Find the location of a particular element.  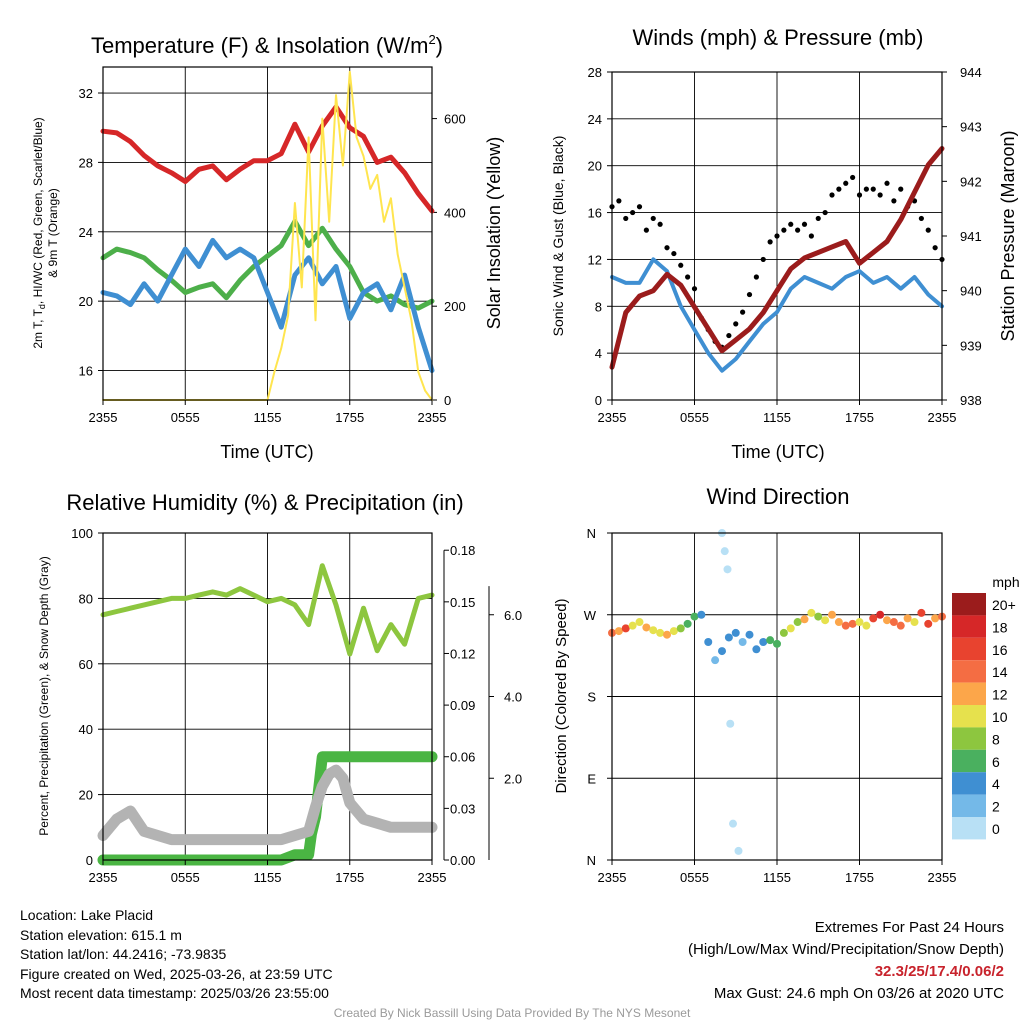

y-left-tick-label: 24 is located at coordinates (595, 119).